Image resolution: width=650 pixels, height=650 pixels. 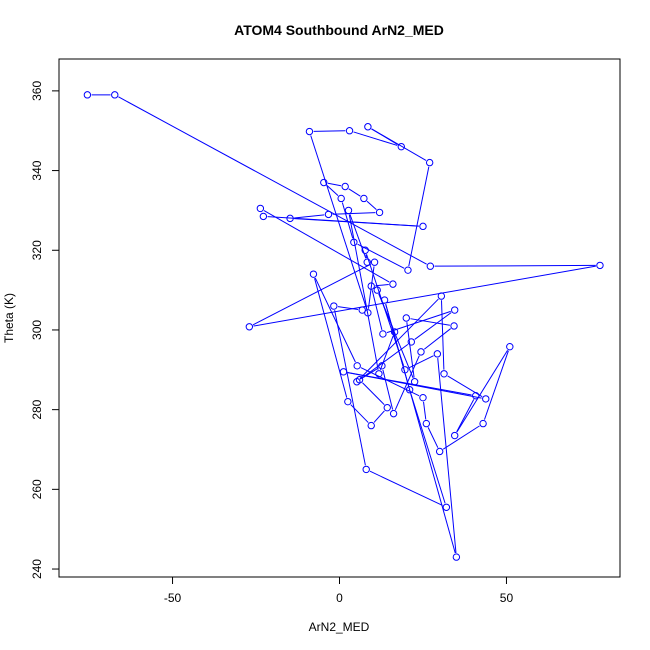 What do you see at coordinates (9, 318) in the screenshot?
I see `y-axis-label: Theta (K)` at bounding box center [9, 318].